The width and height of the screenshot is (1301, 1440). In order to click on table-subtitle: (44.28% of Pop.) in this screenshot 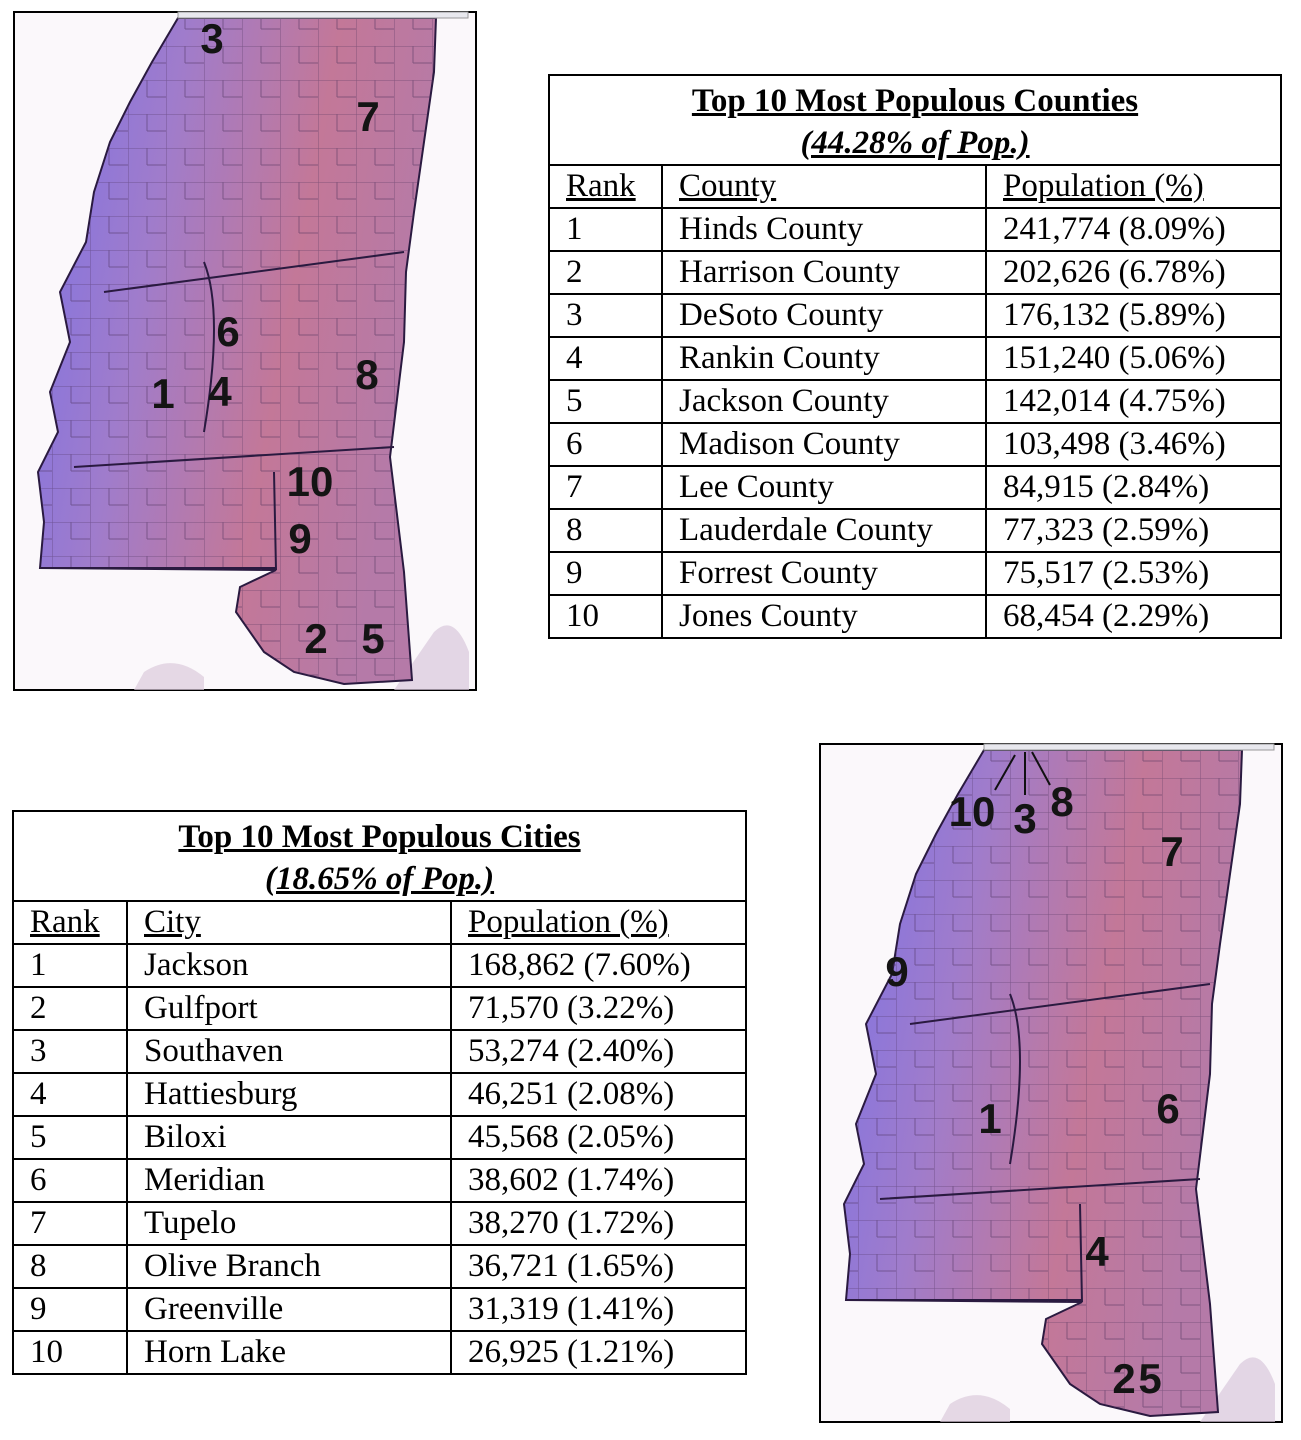, I will do `click(915, 143)`.